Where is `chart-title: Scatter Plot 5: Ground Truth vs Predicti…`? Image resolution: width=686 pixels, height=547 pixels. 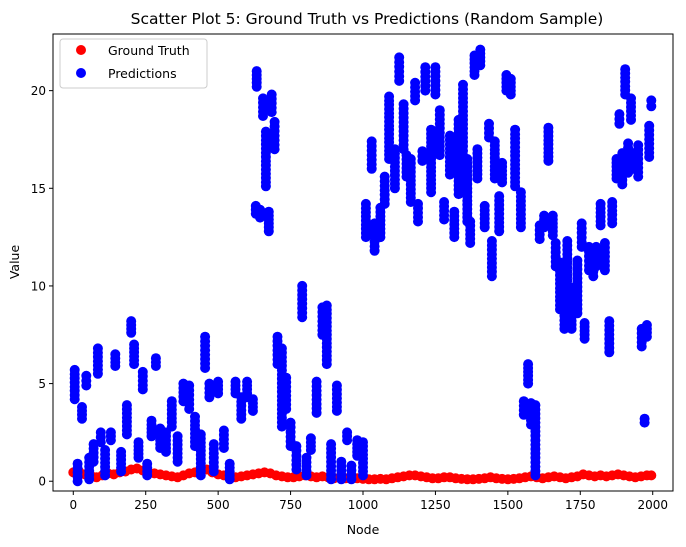 chart-title: Scatter Plot 5: Ground Truth vs Predicti… is located at coordinates (367, 19).